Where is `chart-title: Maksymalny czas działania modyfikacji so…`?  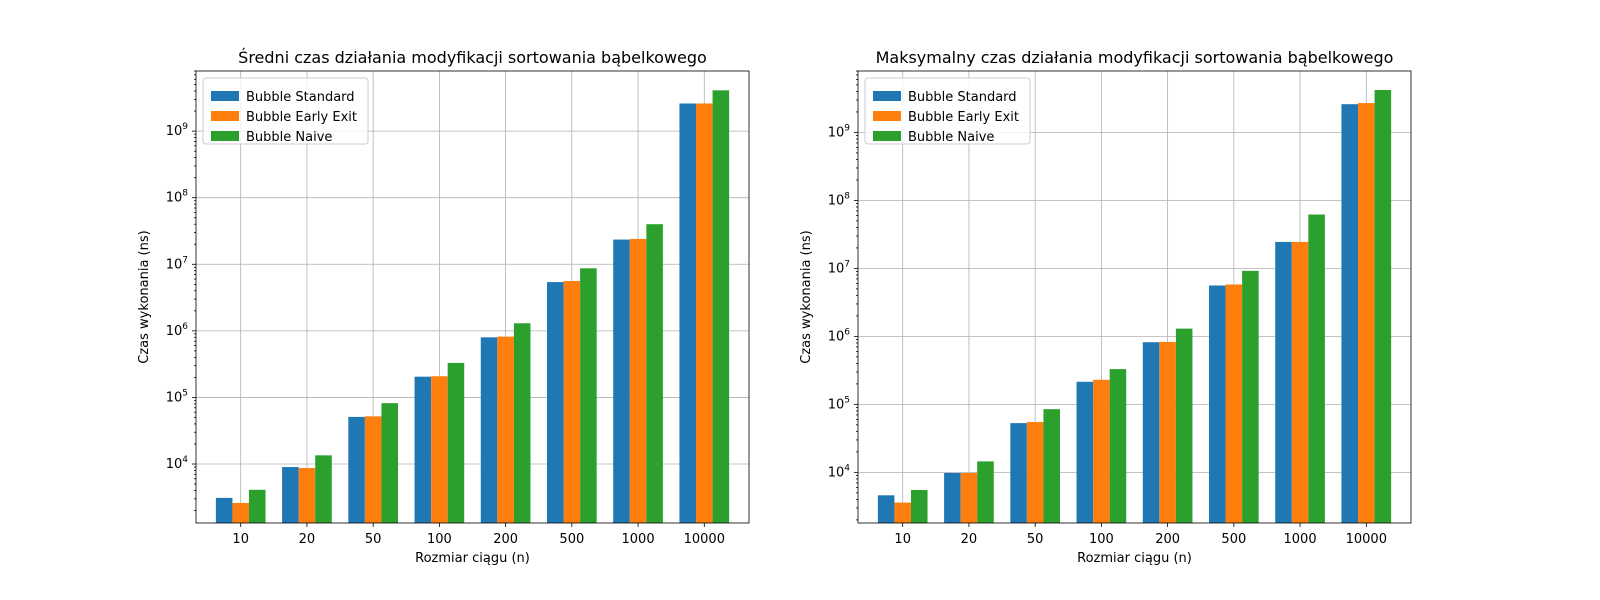 chart-title: Maksymalny czas działania modyfikacji so… is located at coordinates (1135, 57).